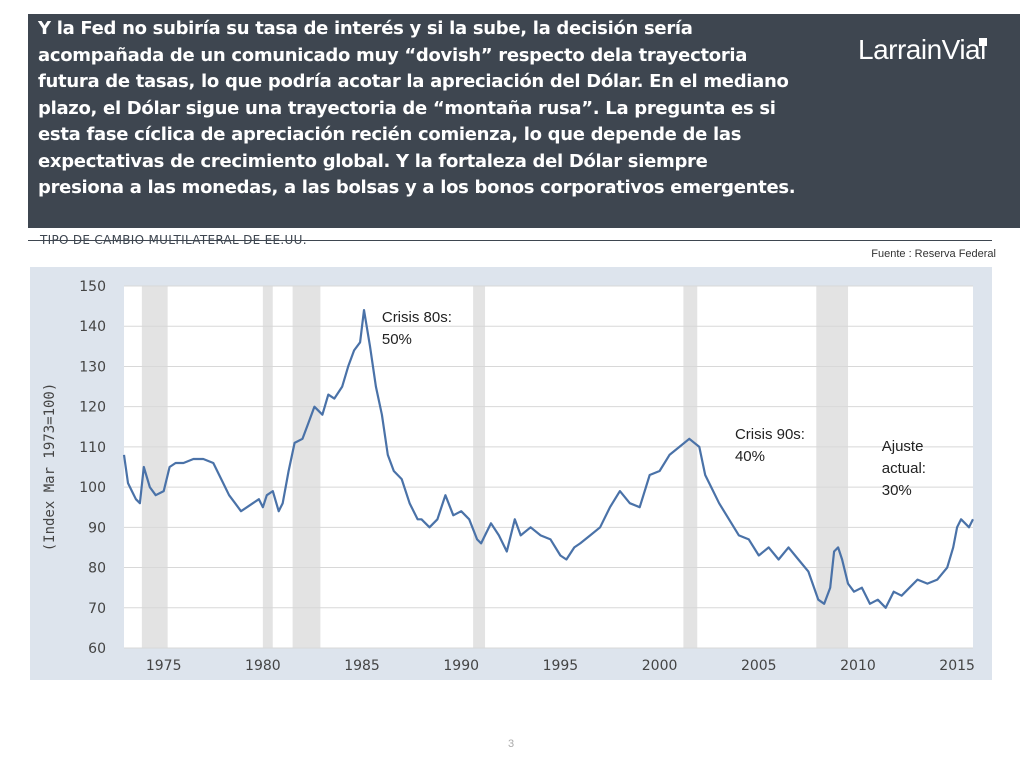 The height and width of the screenshot is (768, 1024). What do you see at coordinates (362, 666) in the screenshot?
I see `x-tick-label: 1985` at bounding box center [362, 666].